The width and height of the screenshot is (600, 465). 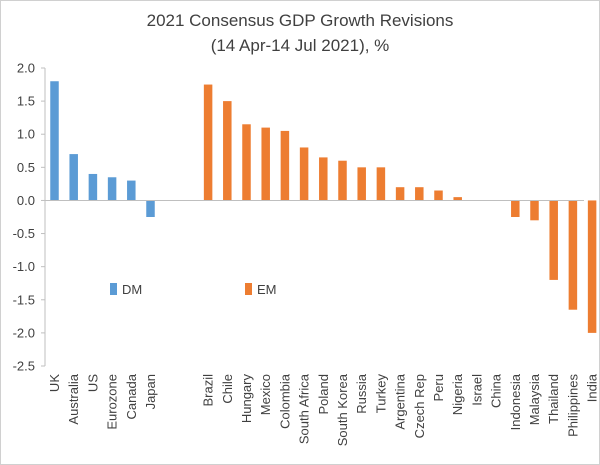 What do you see at coordinates (150, 391) in the screenshot?
I see `x-tick-label: Japan` at bounding box center [150, 391].